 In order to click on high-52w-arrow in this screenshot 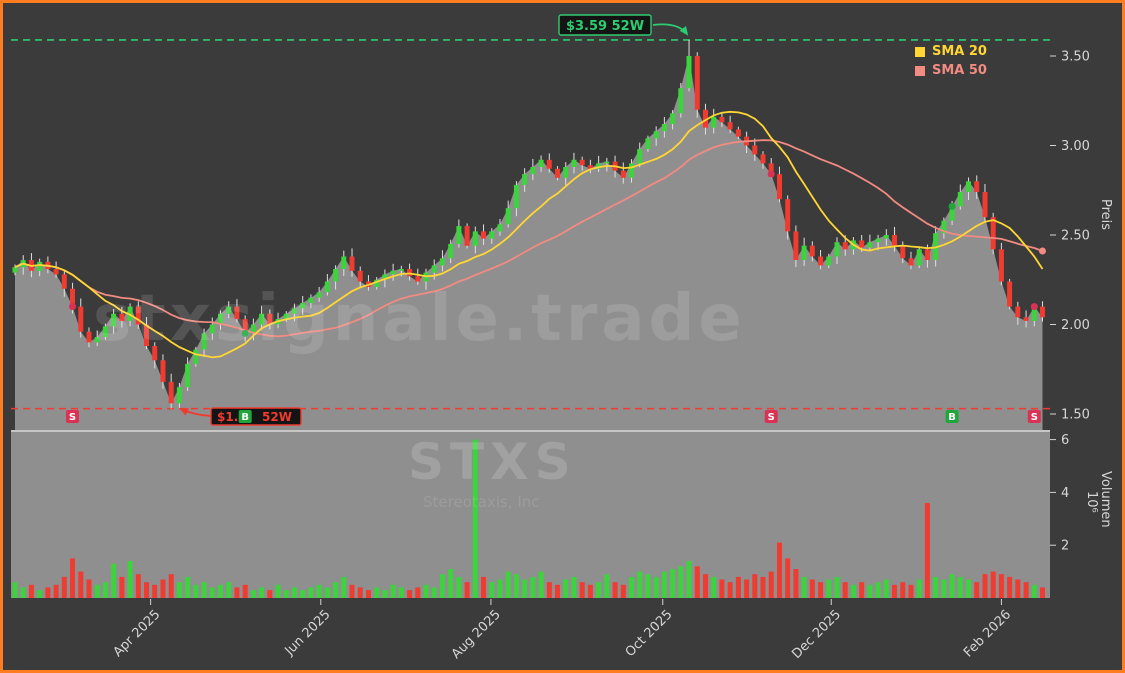, I will do `click(670, 29)`.